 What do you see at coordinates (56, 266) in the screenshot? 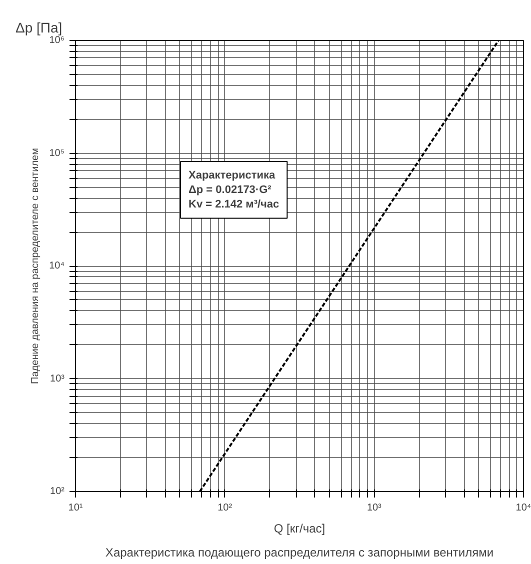
I see `y-tick-label: 10⁴` at bounding box center [56, 266].